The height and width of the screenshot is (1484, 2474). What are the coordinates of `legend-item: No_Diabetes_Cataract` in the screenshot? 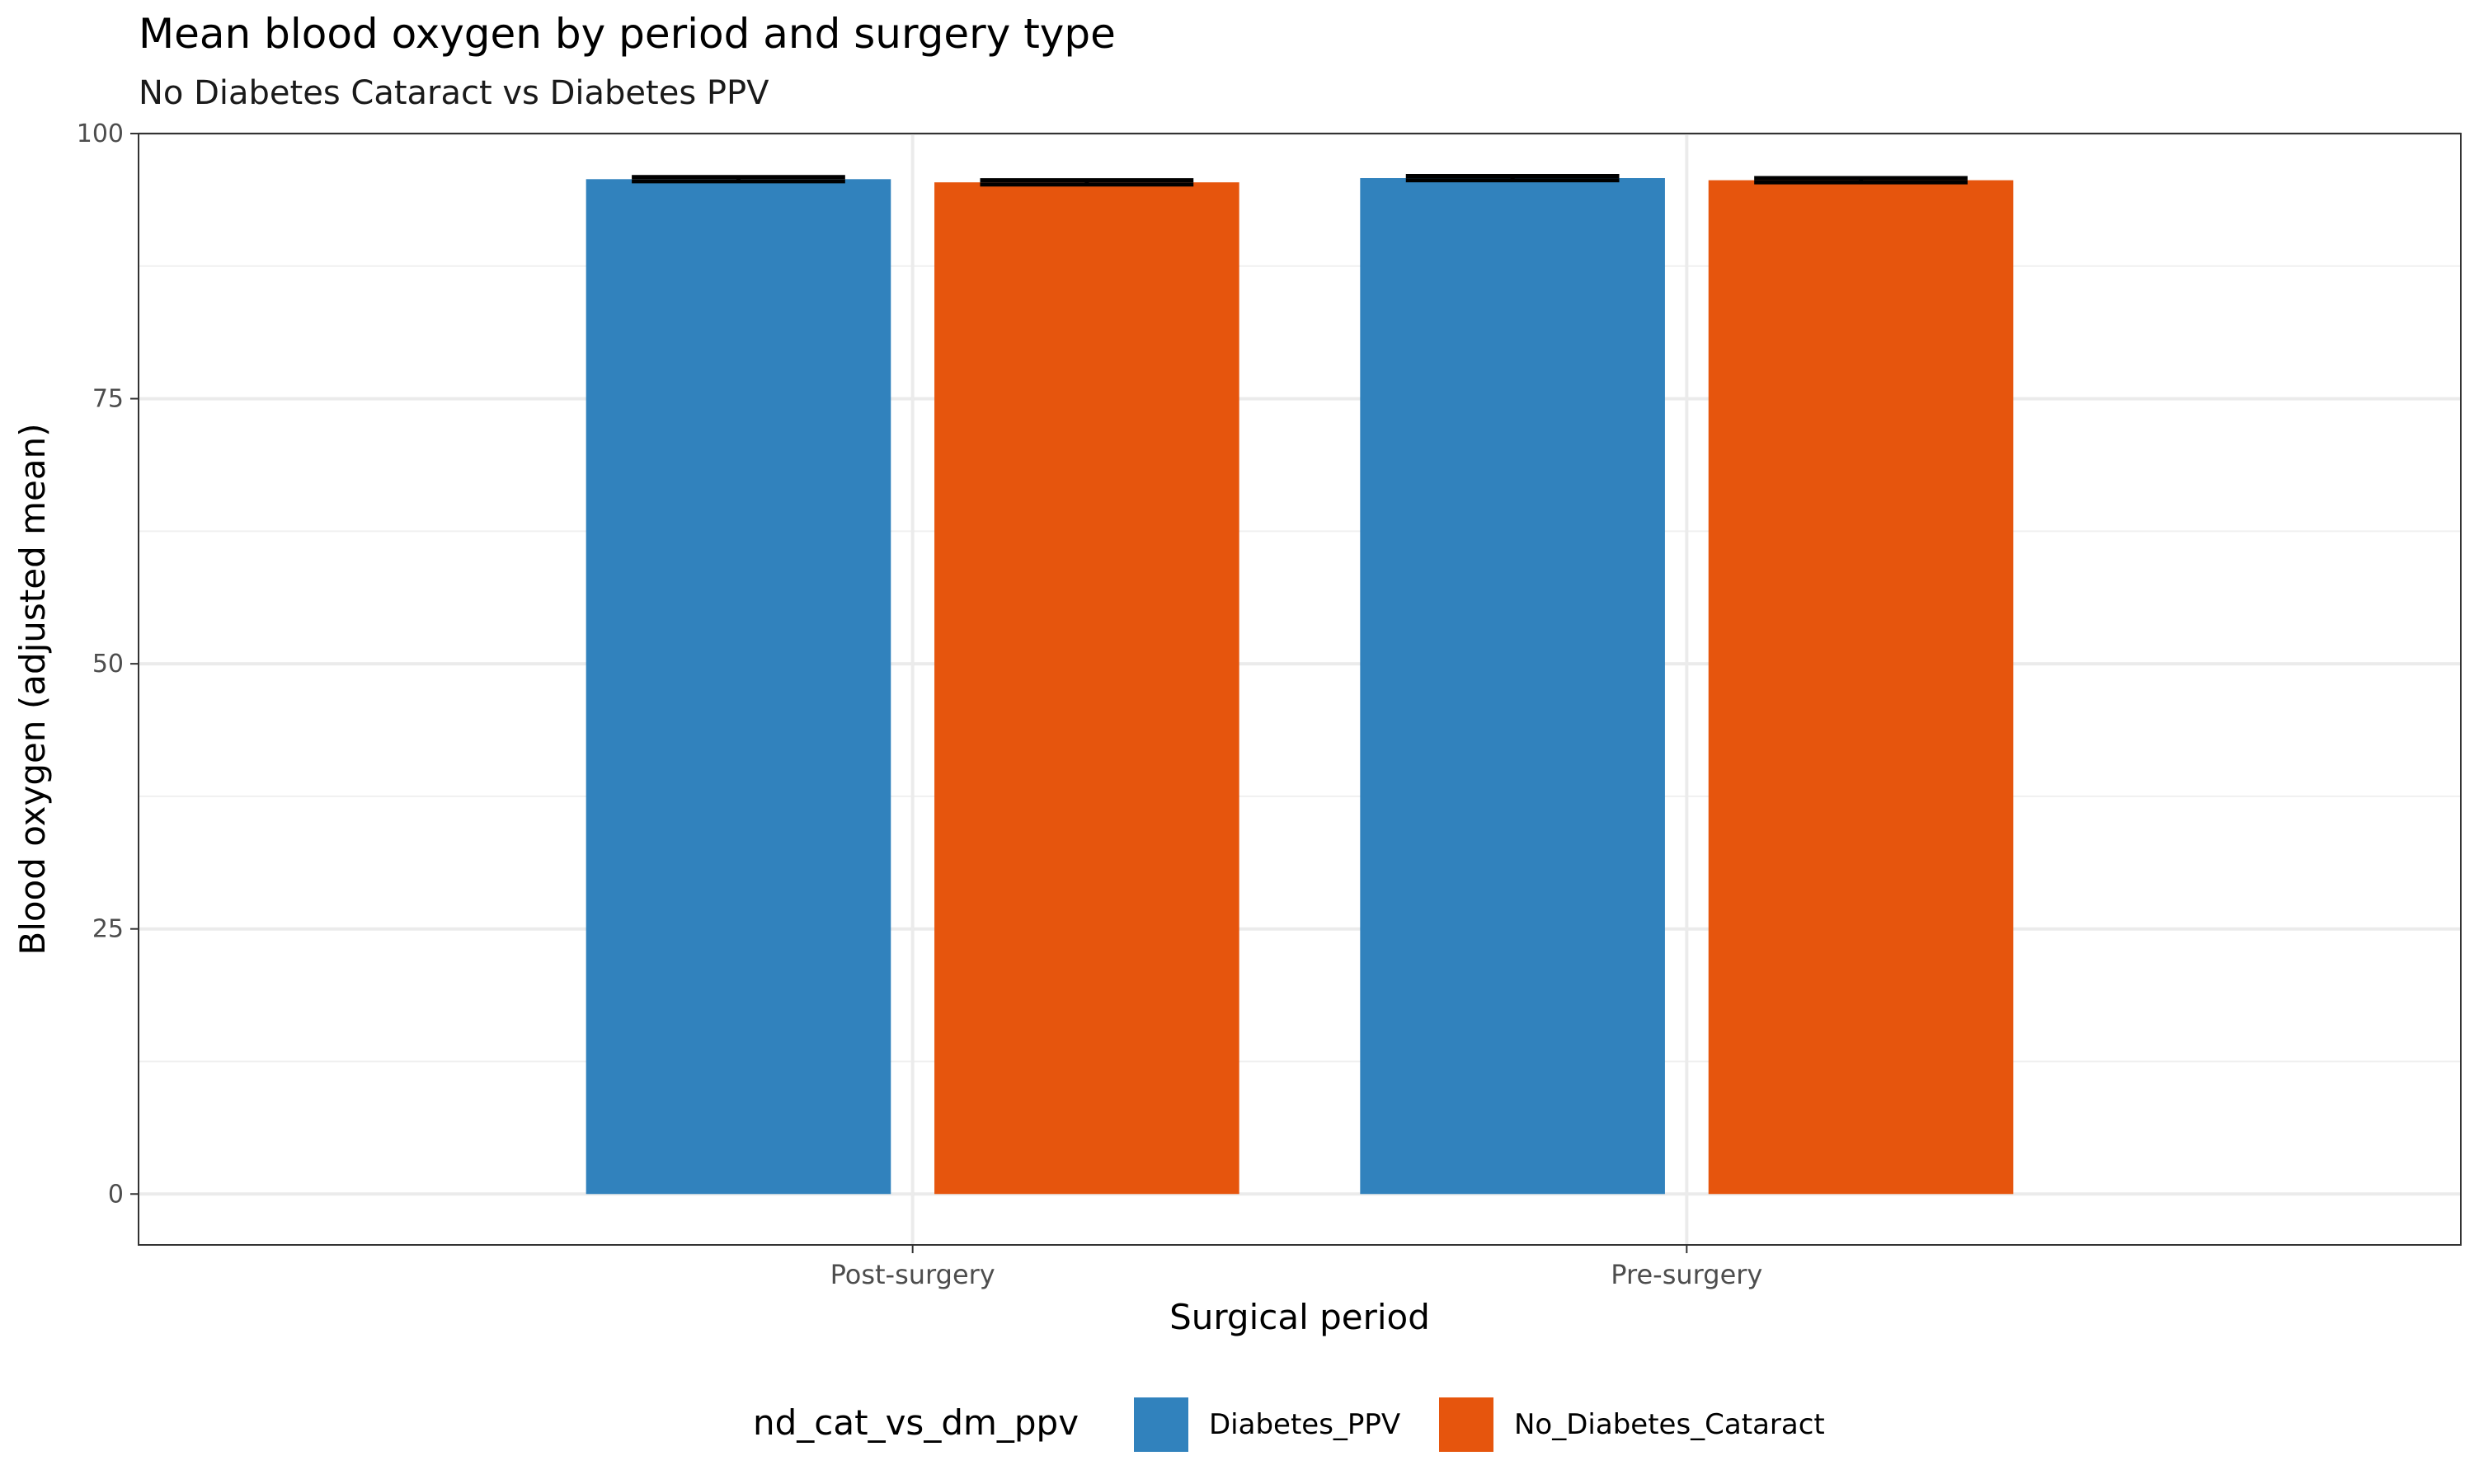 It's located at (1632, 1424).